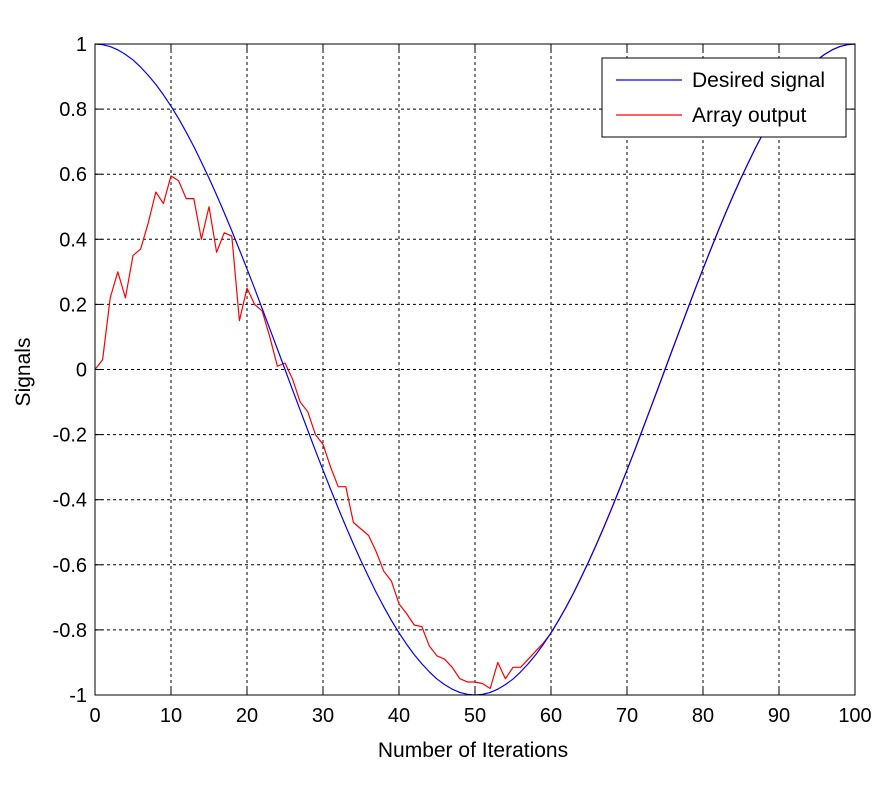  What do you see at coordinates (171, 716) in the screenshot?
I see `x-tick-label: 10` at bounding box center [171, 716].